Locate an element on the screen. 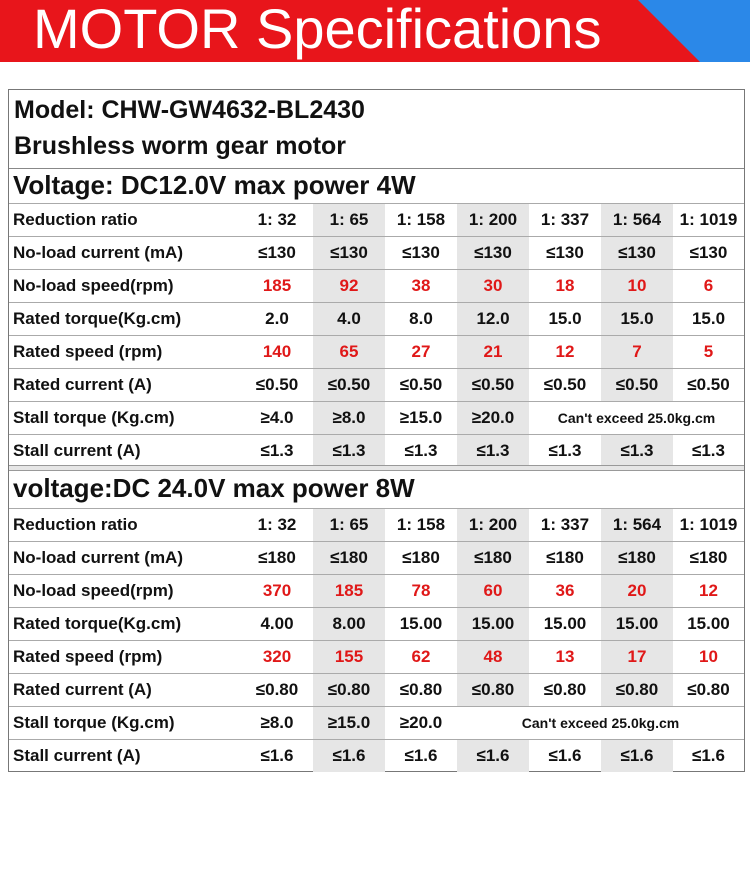  value-cell: 1: 158 is located at coordinates (421, 220).